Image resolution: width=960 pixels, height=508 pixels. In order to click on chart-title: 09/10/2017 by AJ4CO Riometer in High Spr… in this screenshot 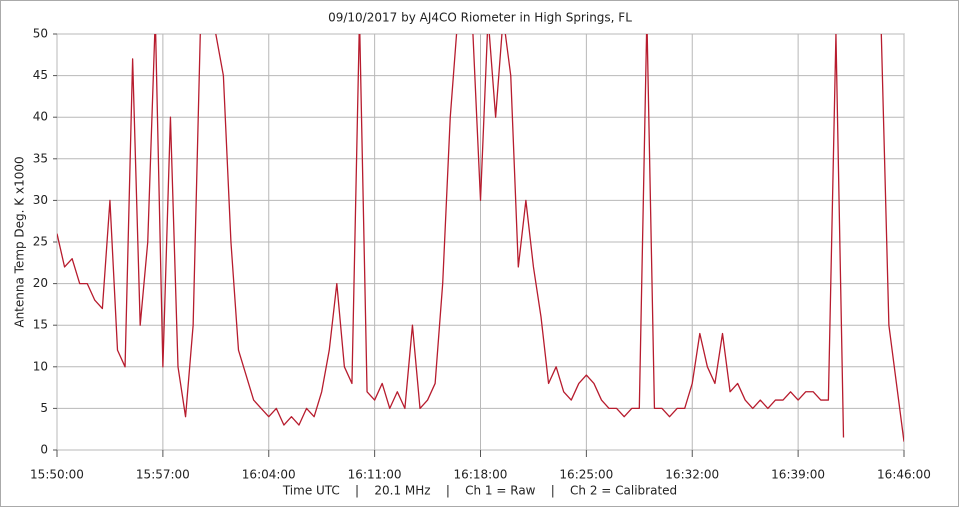, I will do `click(480, 18)`.